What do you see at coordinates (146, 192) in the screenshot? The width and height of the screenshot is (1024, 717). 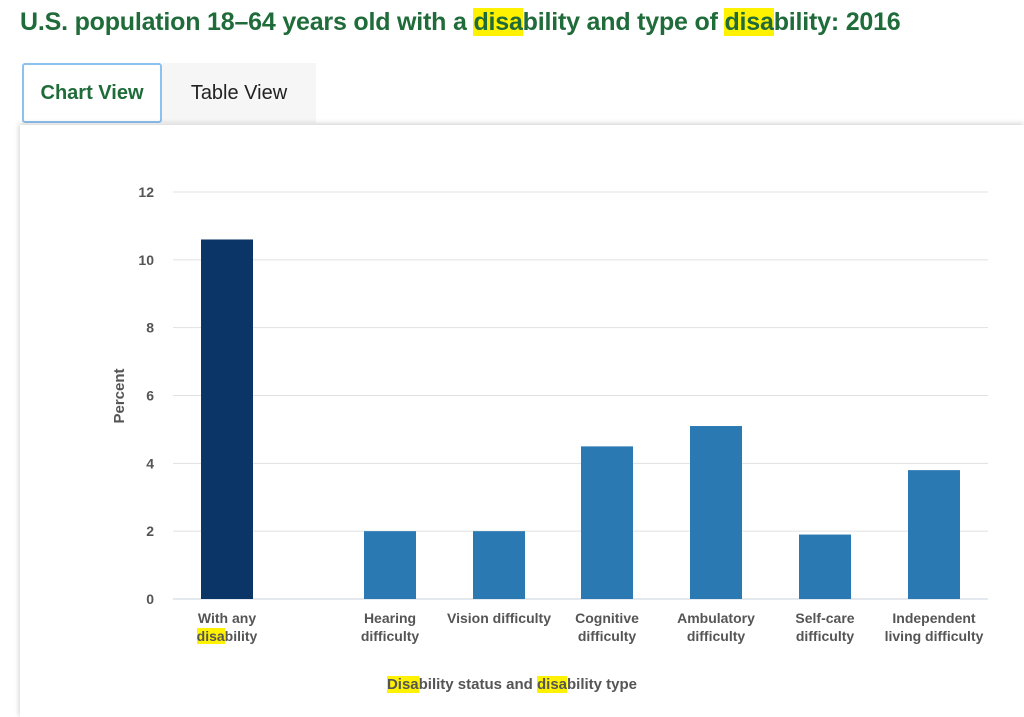 I see `y-tick-label: 12` at bounding box center [146, 192].